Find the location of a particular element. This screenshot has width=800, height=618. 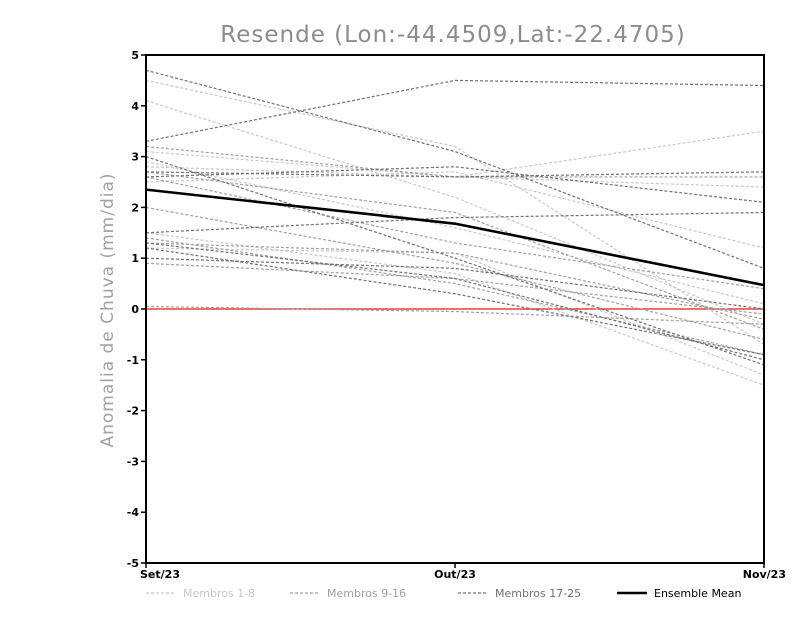

y-tick-label: 5 is located at coordinates (135, 55).